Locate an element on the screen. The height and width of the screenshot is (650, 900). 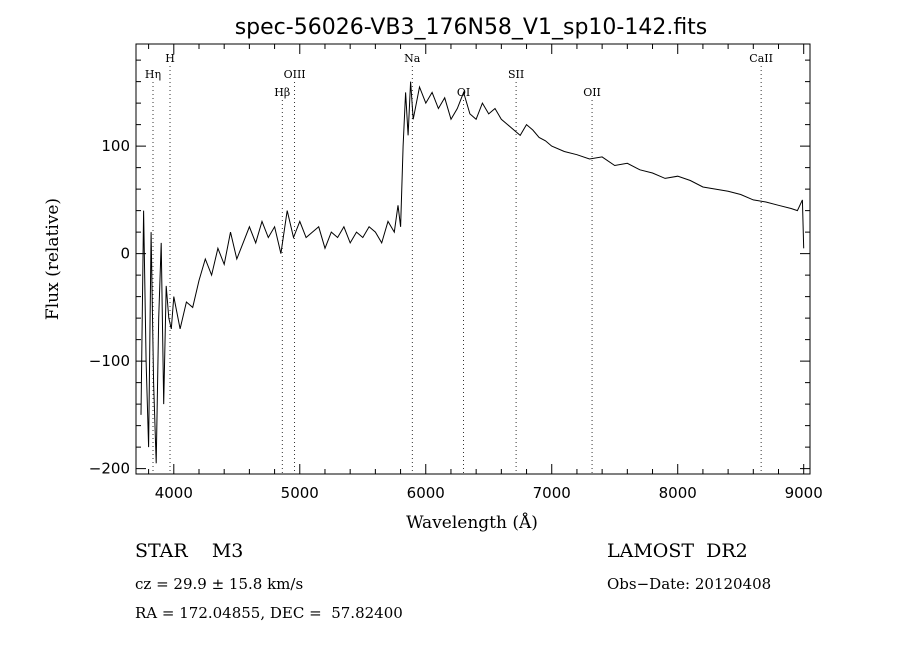
emission-line-label: OIII is located at coordinates (295, 74).